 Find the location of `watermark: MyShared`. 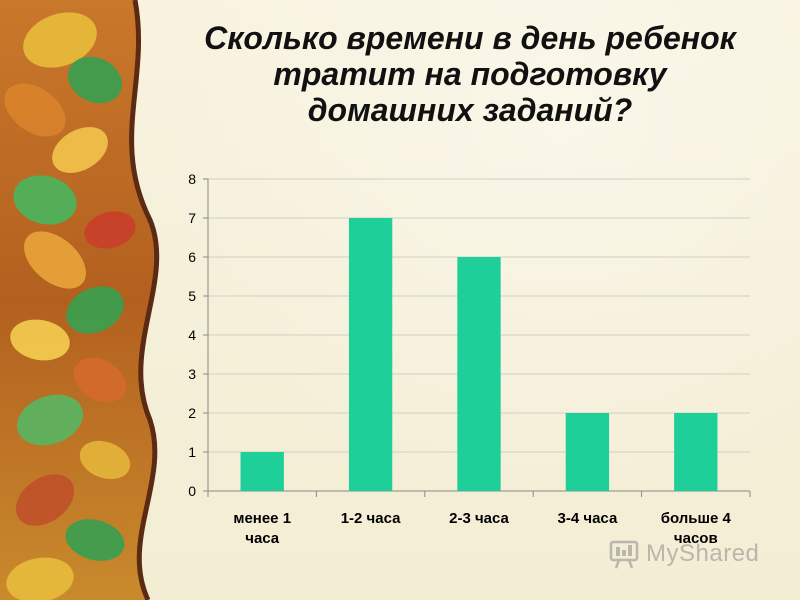

watermark: MyShared is located at coordinates (693, 554).